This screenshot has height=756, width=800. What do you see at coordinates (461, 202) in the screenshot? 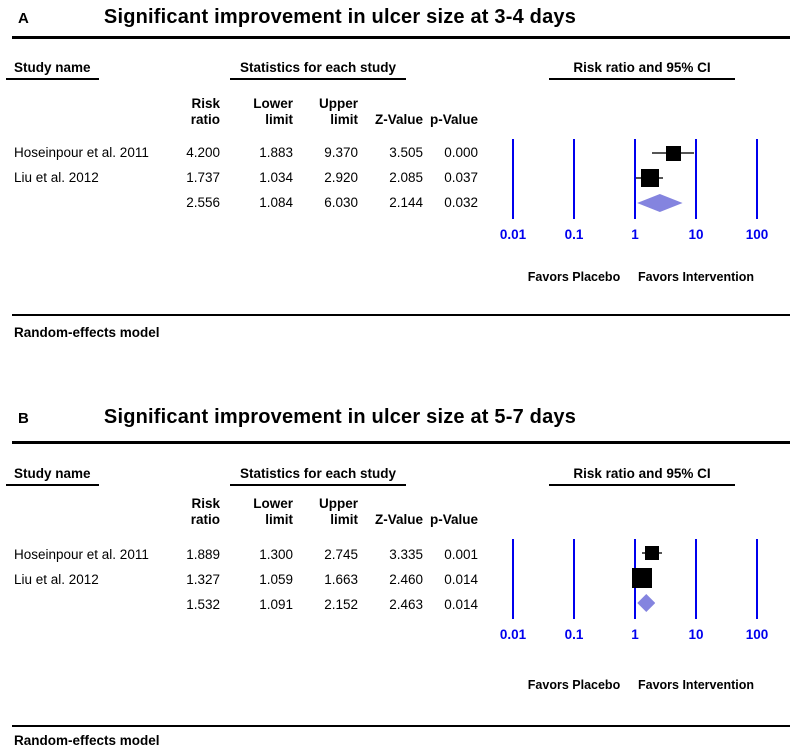
I see `p-value: 0.032` at bounding box center [461, 202].